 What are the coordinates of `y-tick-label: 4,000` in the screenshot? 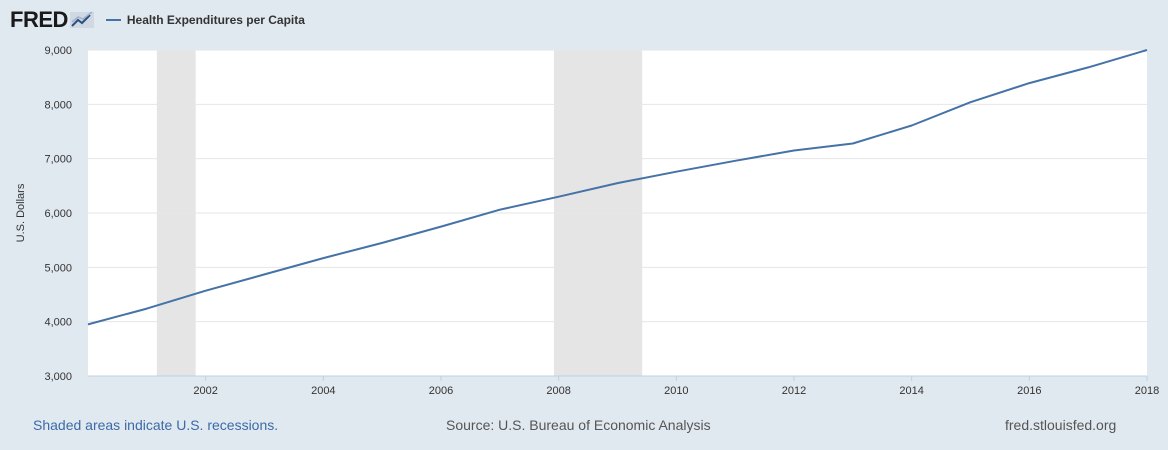 It's located at (58, 323).